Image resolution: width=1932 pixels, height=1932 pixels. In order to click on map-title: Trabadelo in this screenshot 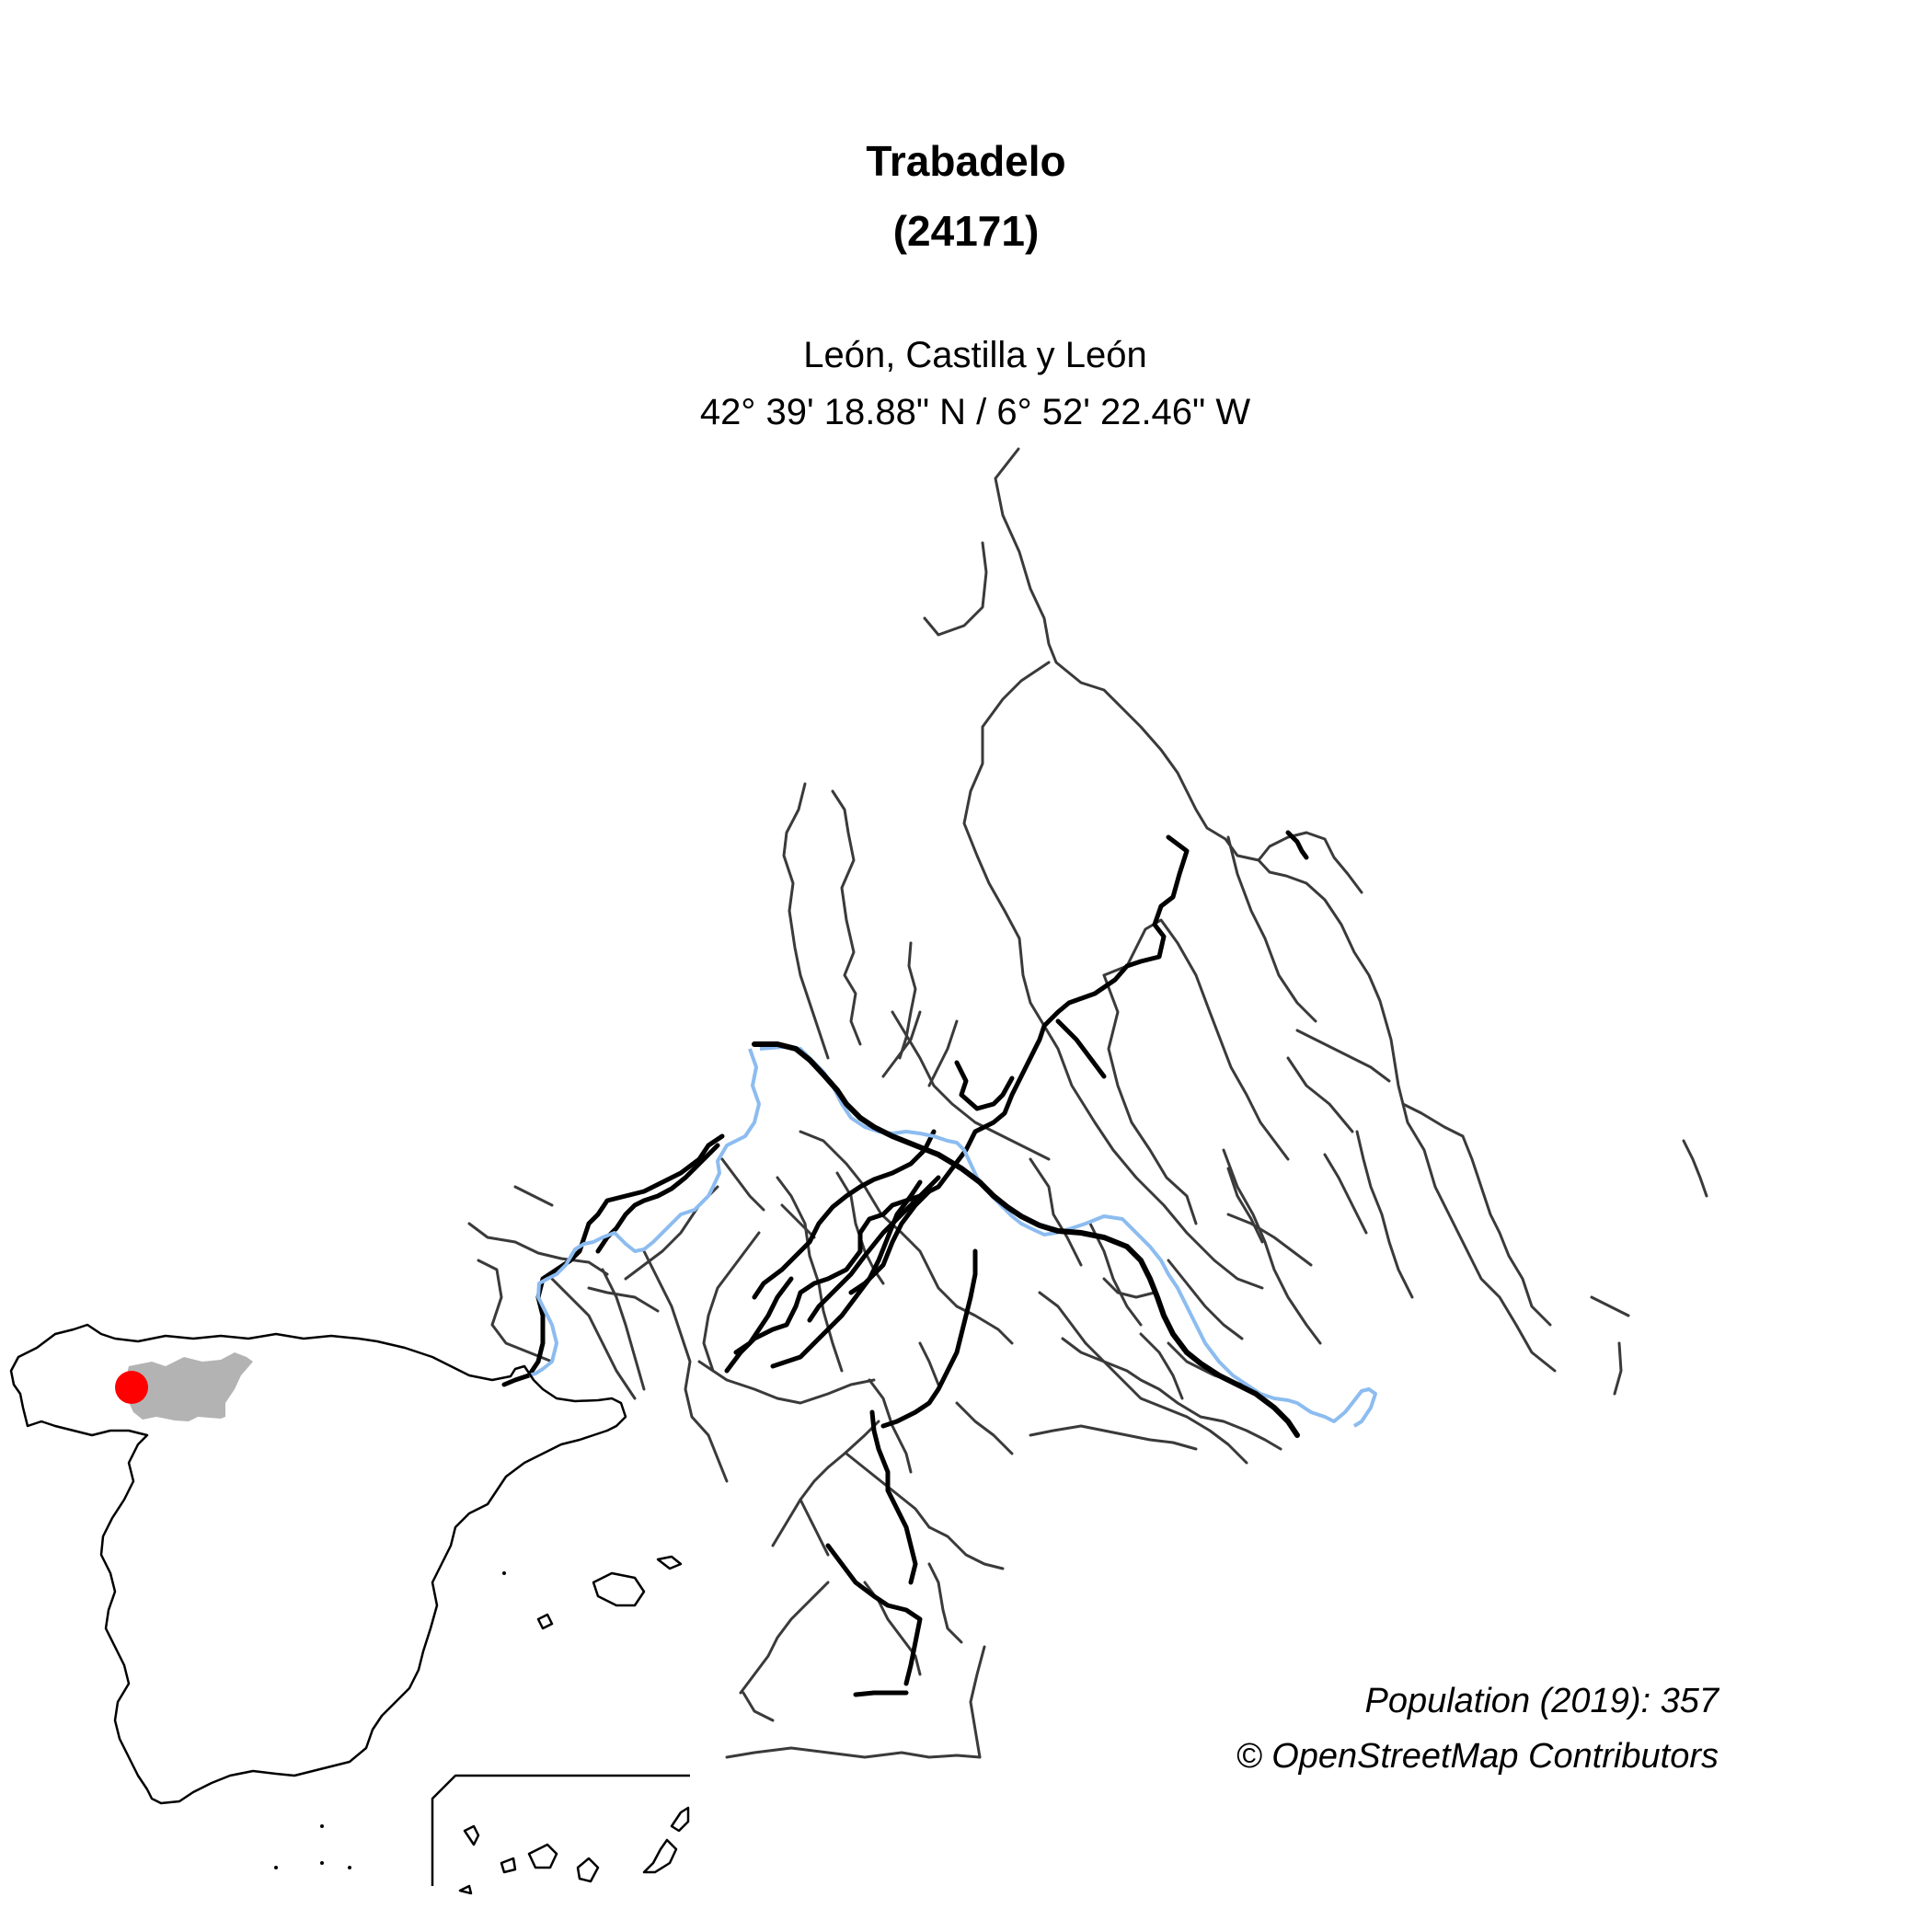, I will do `click(966, 161)`.